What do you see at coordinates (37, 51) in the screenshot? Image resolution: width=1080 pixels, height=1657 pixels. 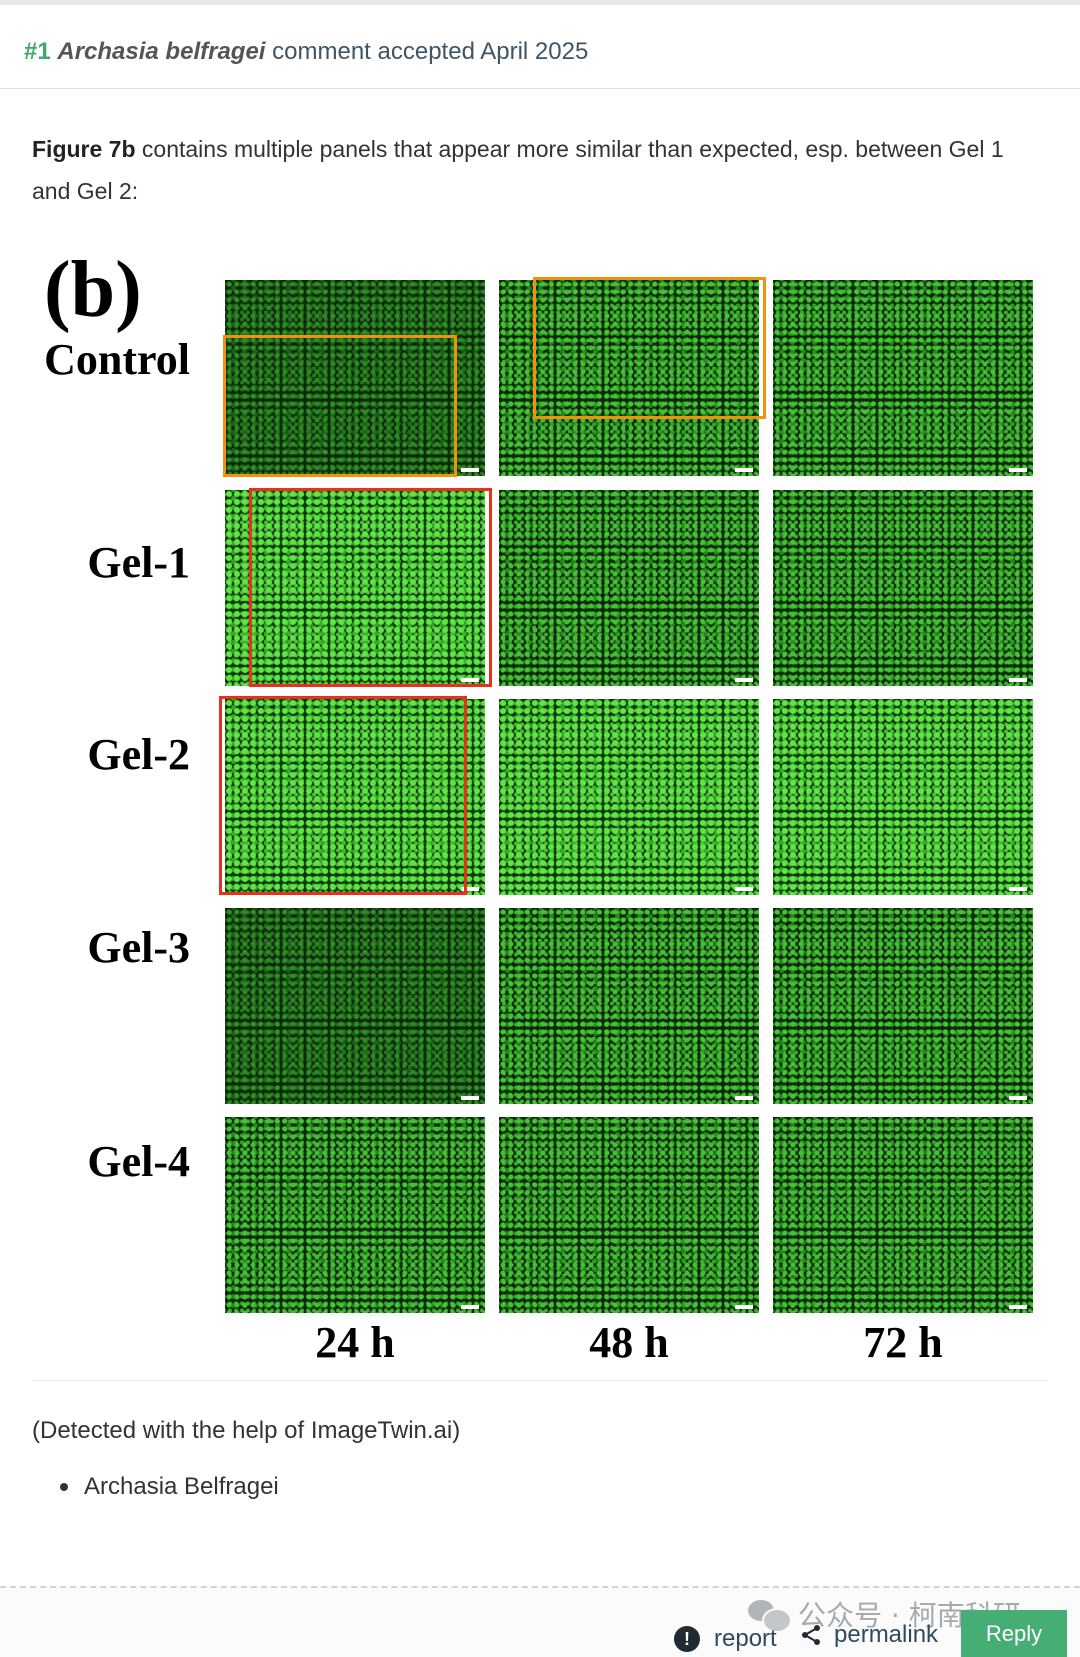 I see `pub-number: #1` at bounding box center [37, 51].